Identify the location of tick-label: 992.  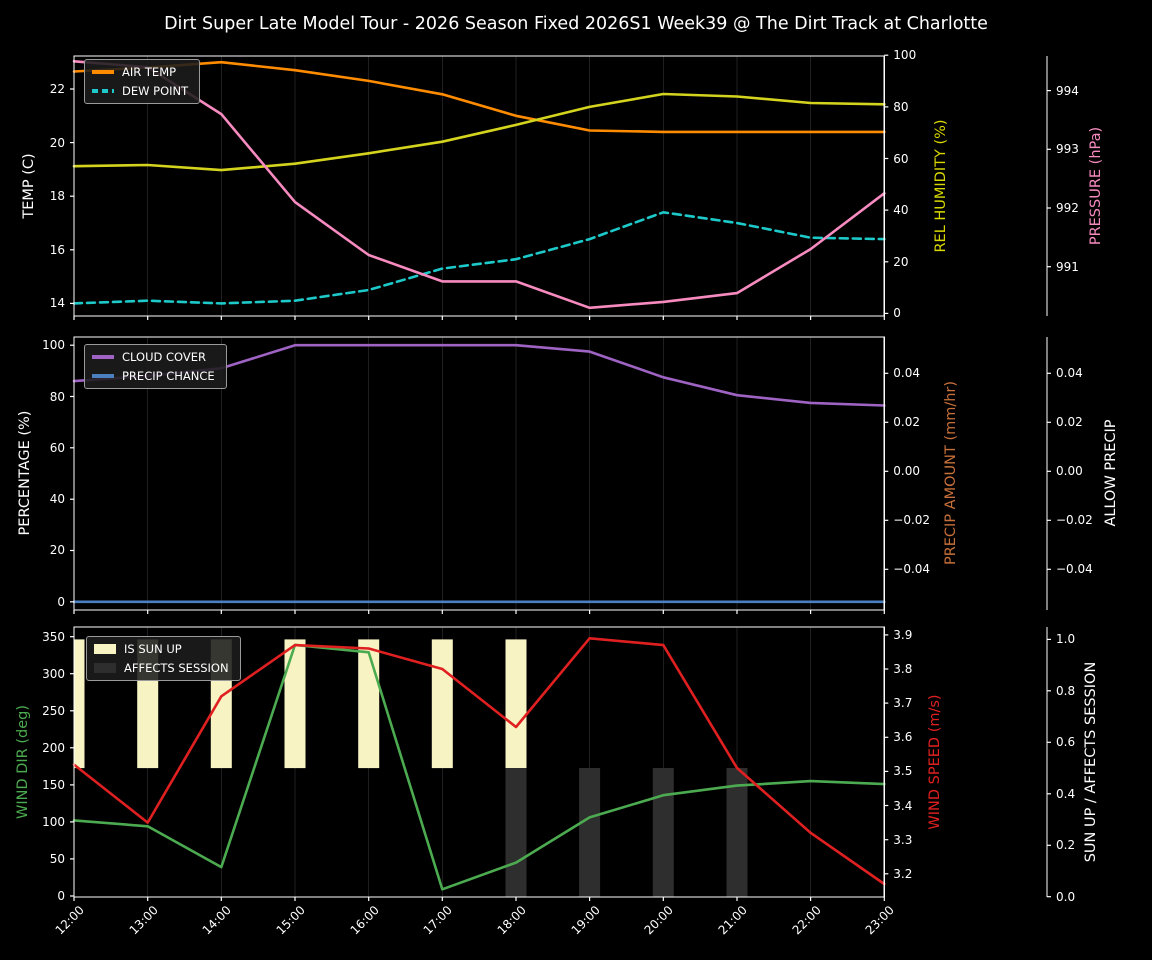
(1067, 208).